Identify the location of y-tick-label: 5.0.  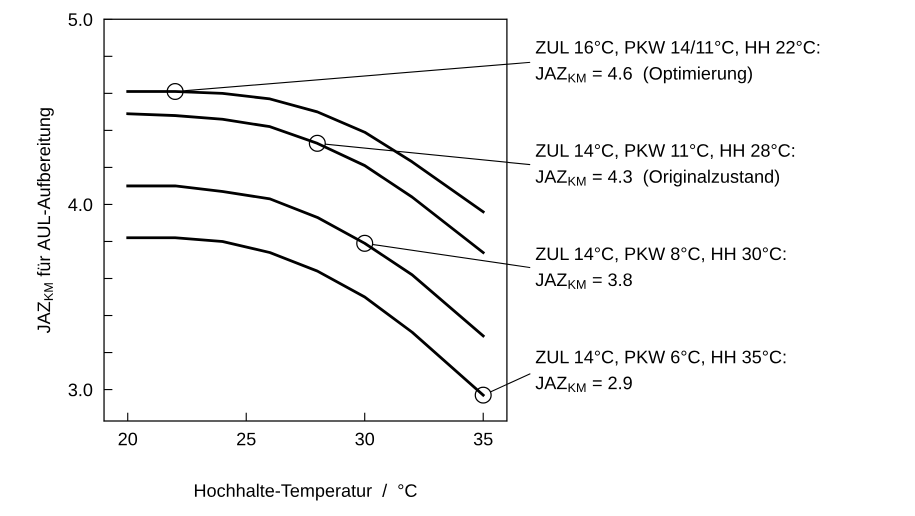
(80, 19).